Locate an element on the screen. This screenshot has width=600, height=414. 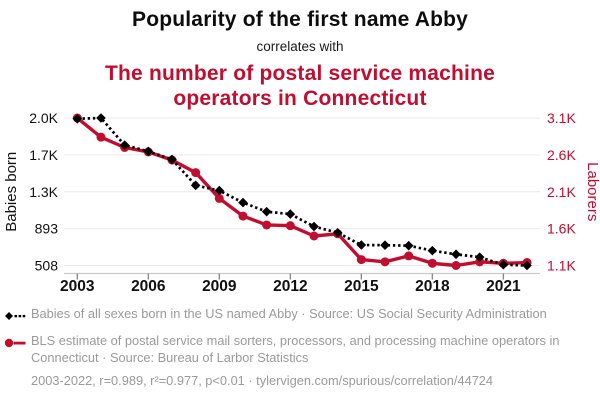
svg-text: 2003 is located at coordinates (77, 286).